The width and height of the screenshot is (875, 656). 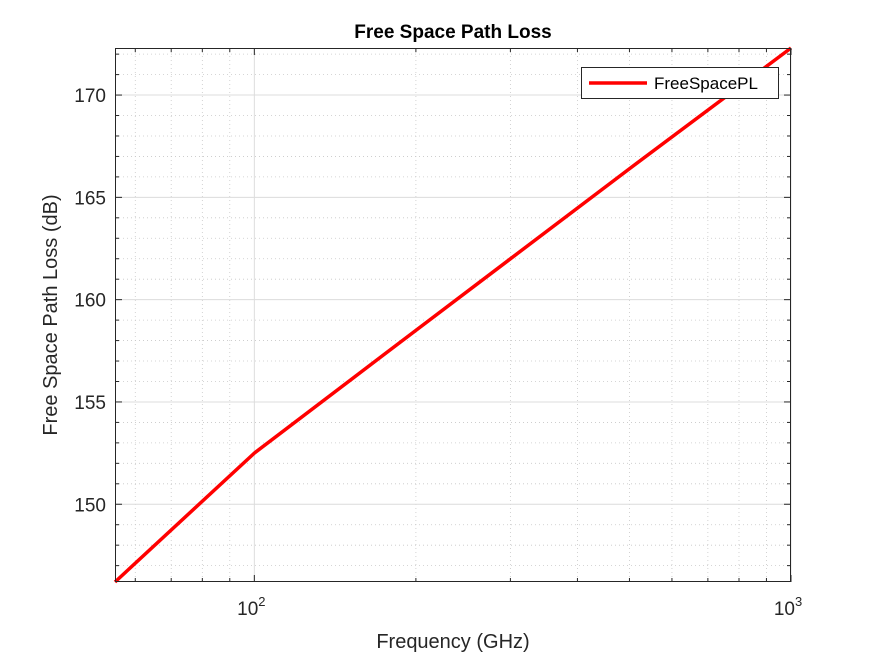 I want to click on chart-title: Free Space Path Loss, so click(x=452, y=32).